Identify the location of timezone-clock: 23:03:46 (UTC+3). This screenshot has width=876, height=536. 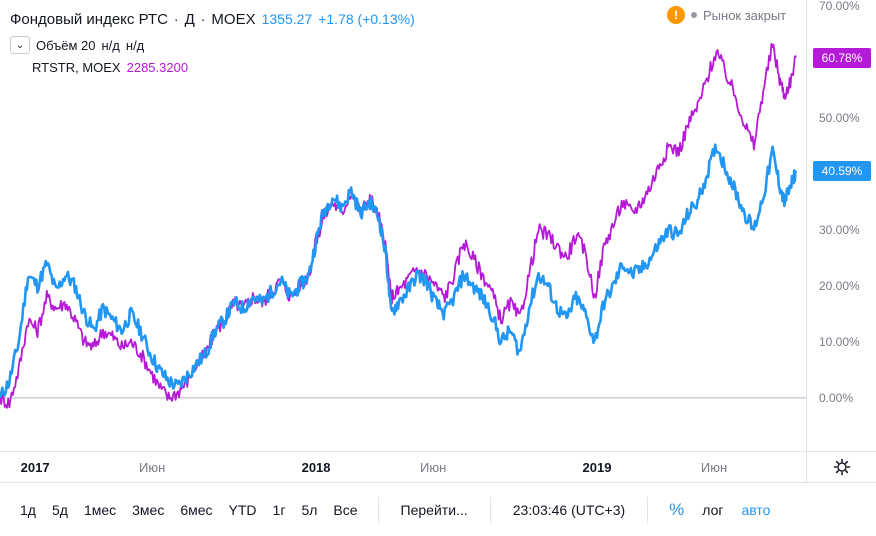
(569, 509).